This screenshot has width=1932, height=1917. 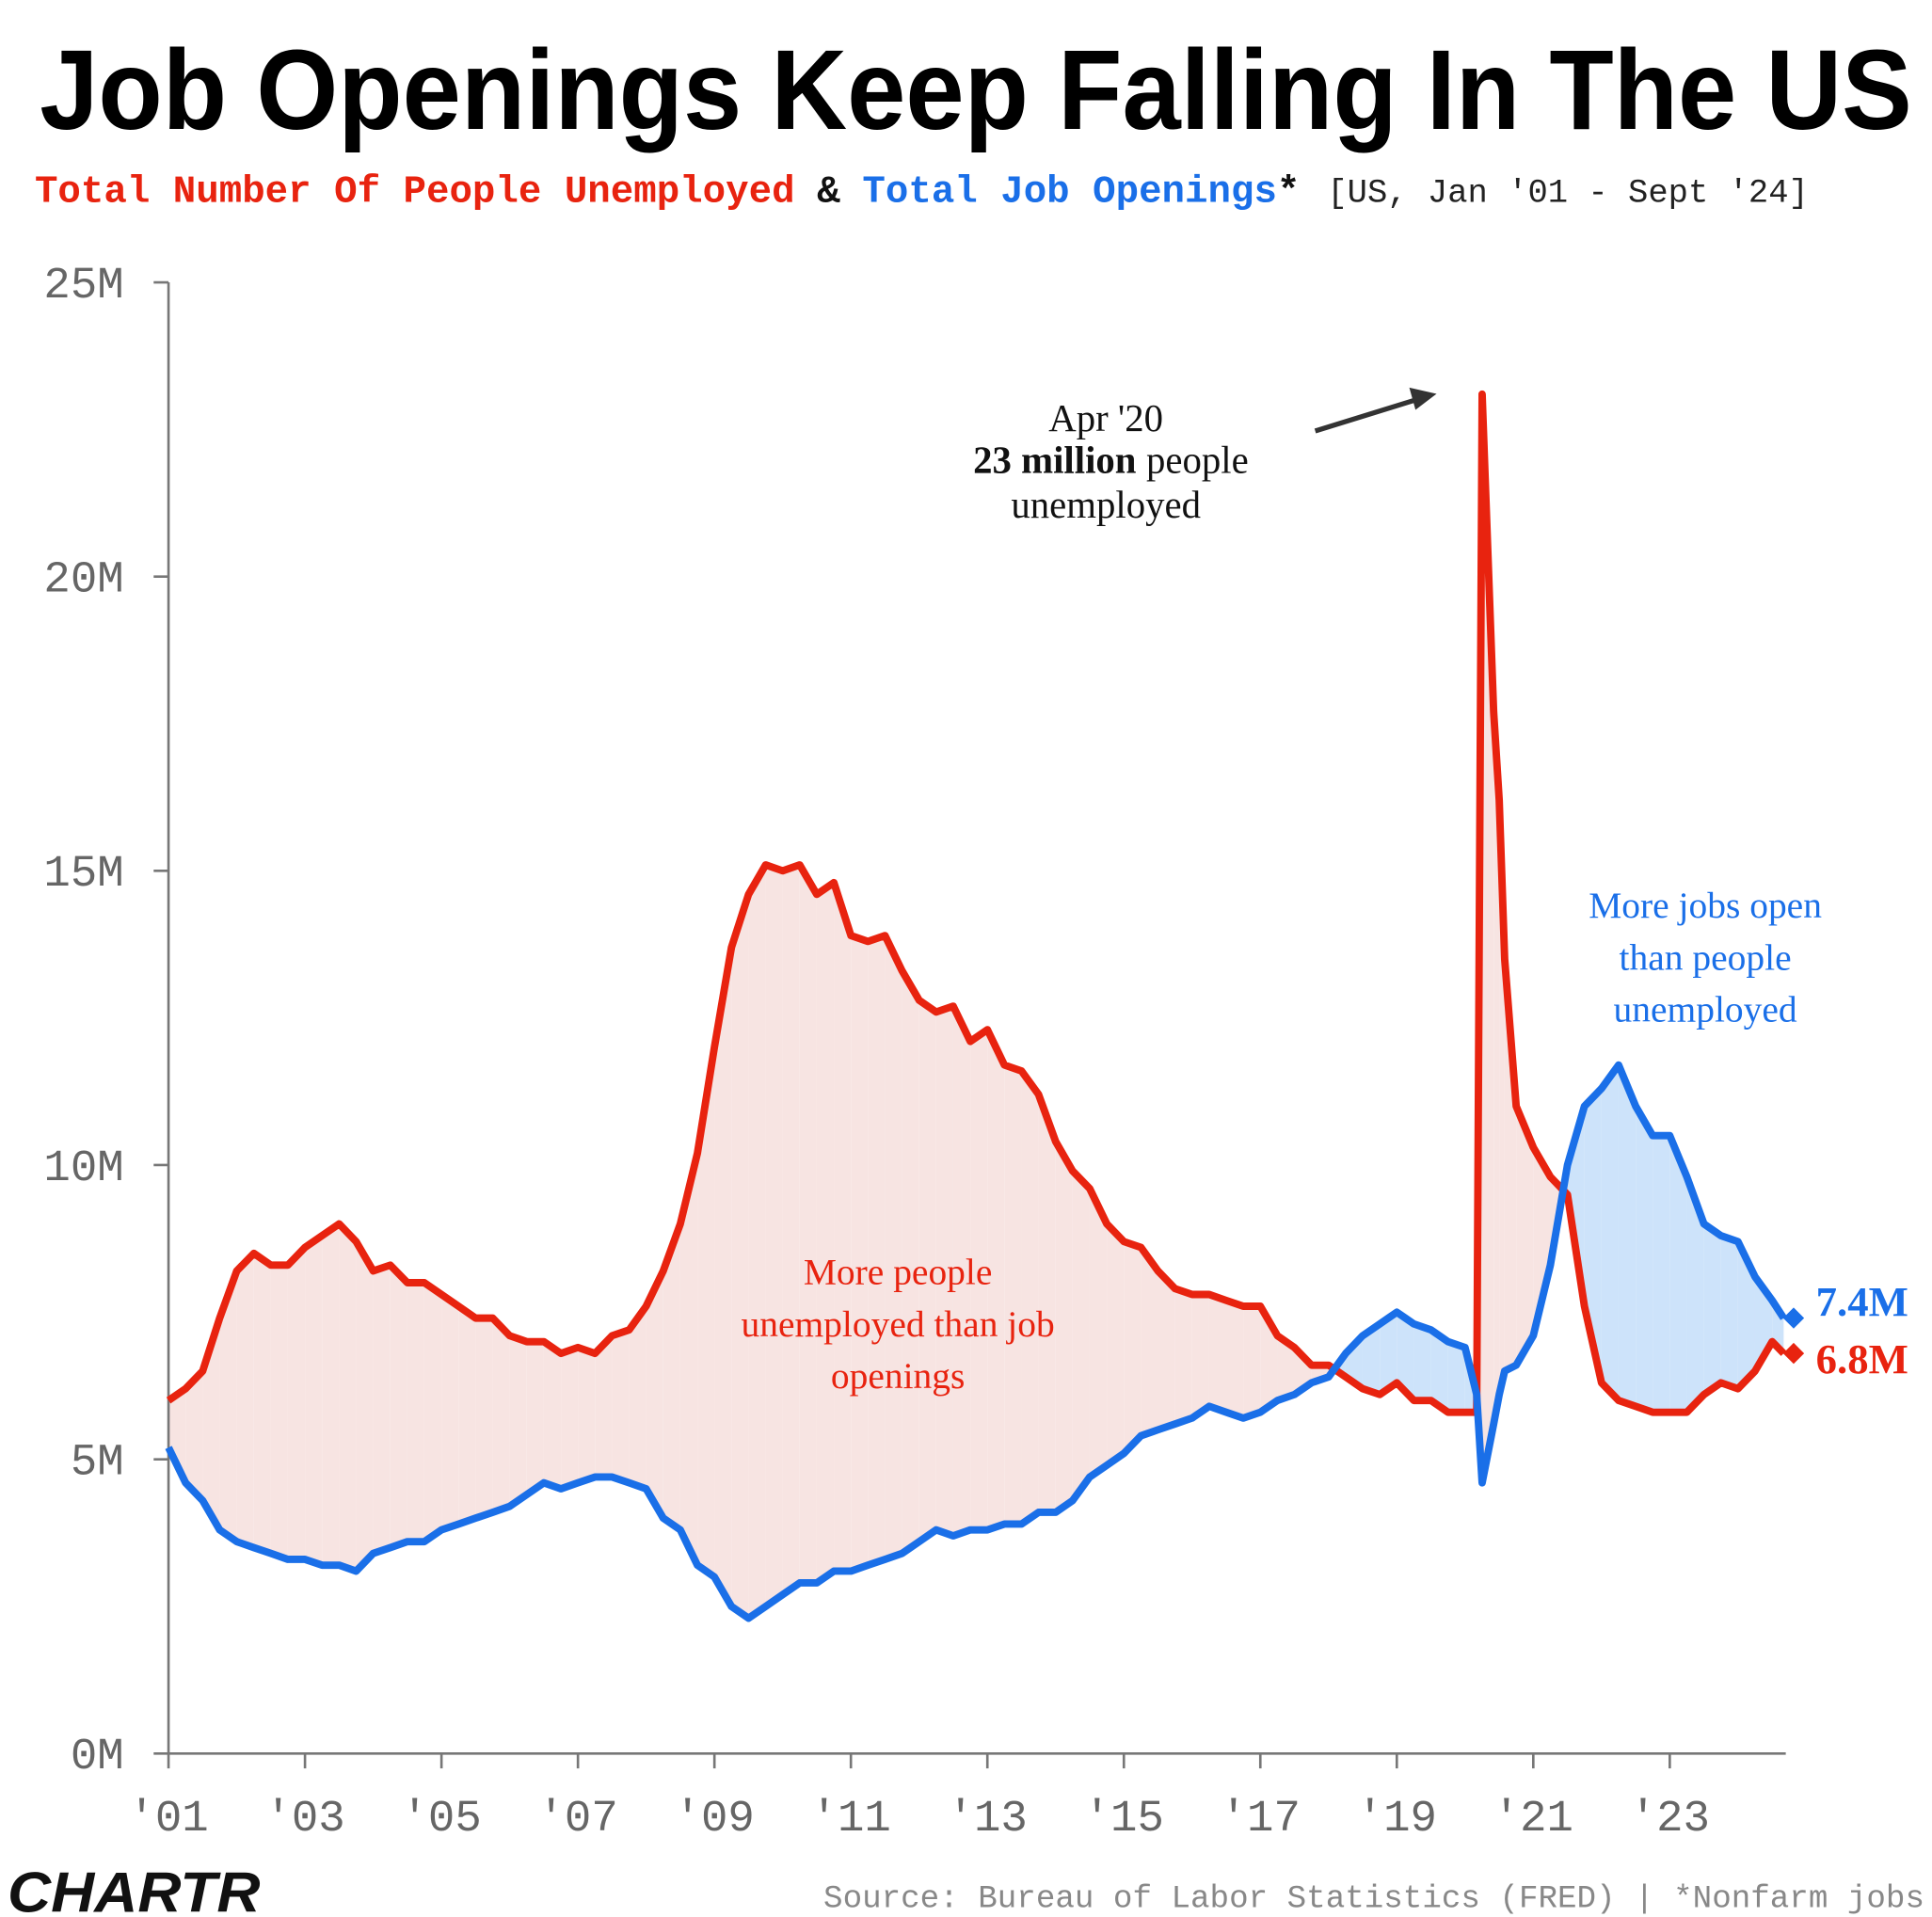 I want to click on y-tick-label: 25M, so click(x=83, y=287).